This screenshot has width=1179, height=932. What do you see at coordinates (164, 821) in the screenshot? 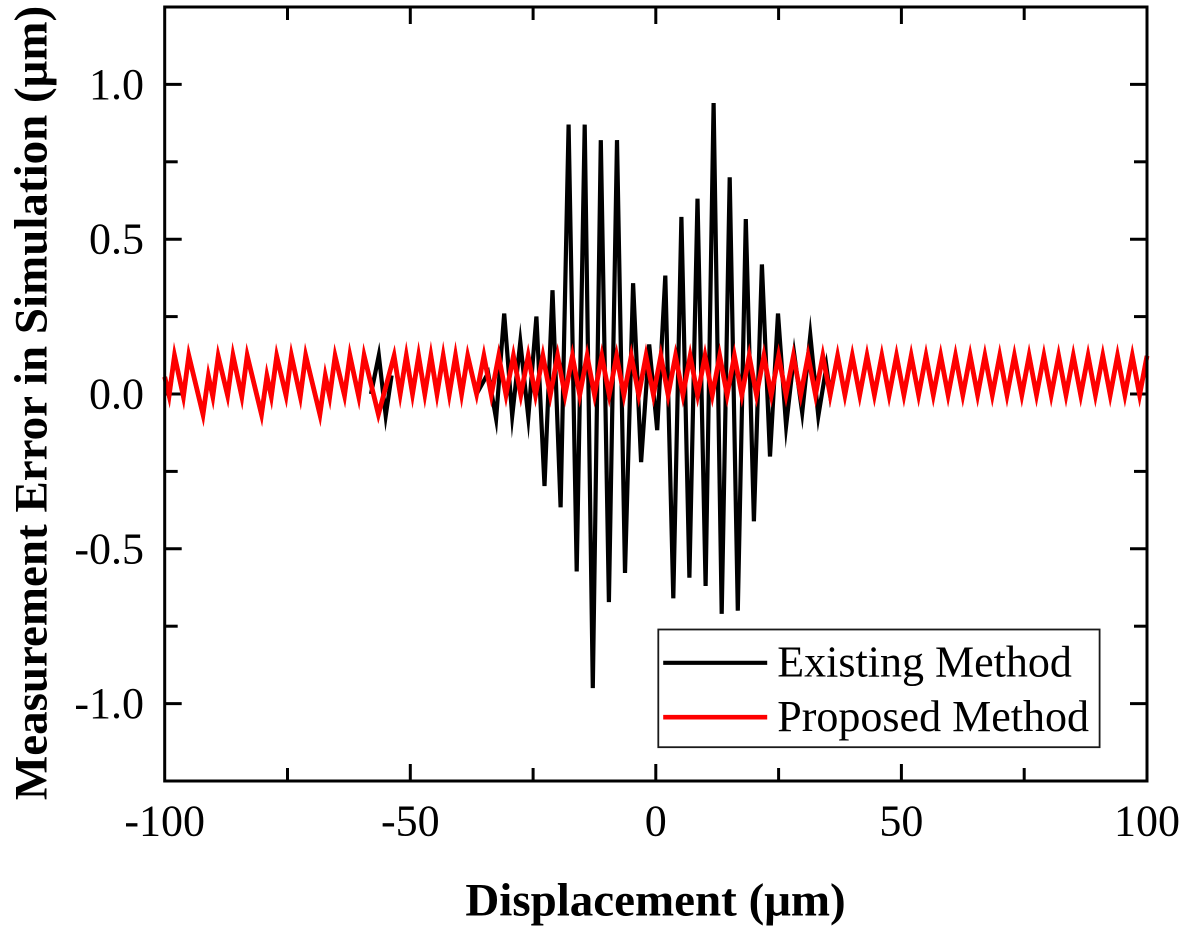
I see `svg-text: -100` at bounding box center [164, 821].